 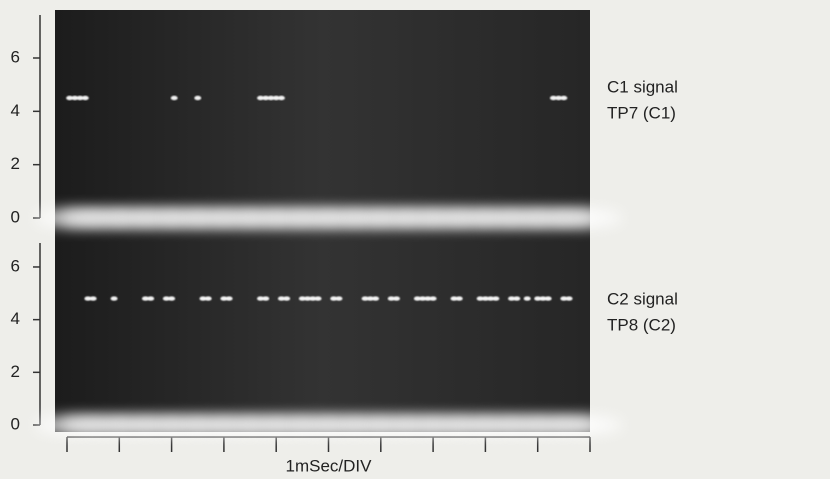 I want to click on annotation: TP8 (C2), so click(x=641, y=324).